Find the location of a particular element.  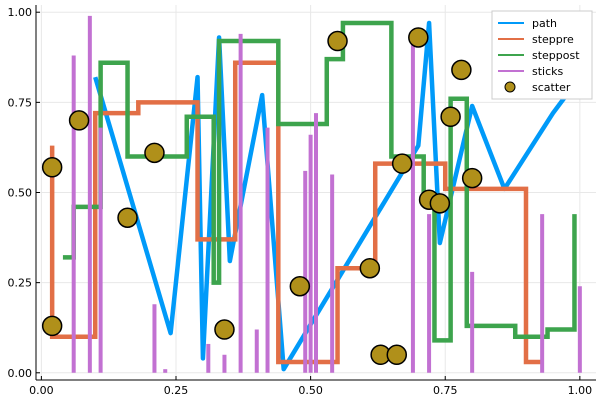

legend-item-path: path is located at coordinates (527, 23).